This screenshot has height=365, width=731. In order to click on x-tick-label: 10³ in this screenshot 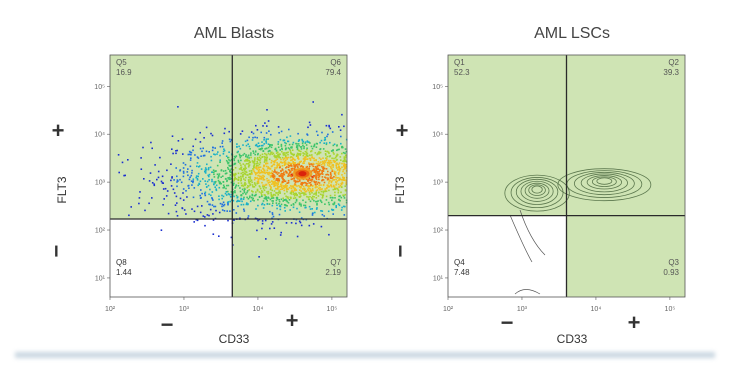, I will do `click(184, 309)`.